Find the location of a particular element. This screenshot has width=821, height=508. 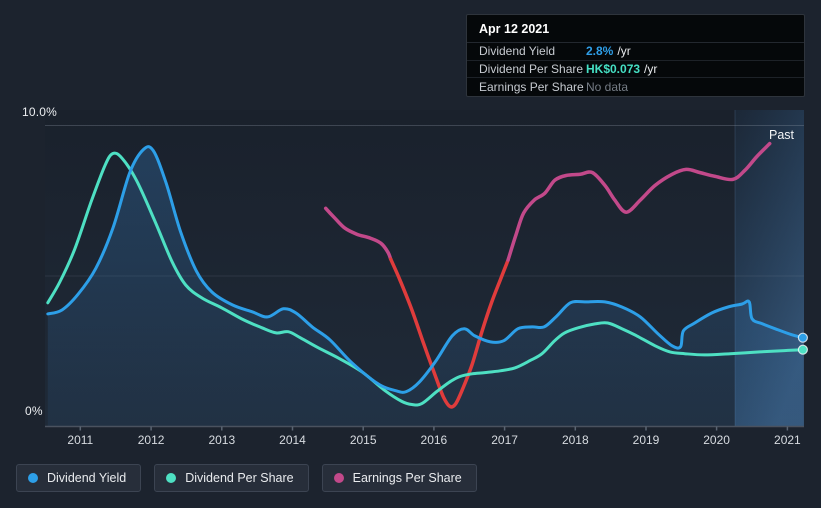

x-axis-label-2013: 2013 is located at coordinates (222, 440).